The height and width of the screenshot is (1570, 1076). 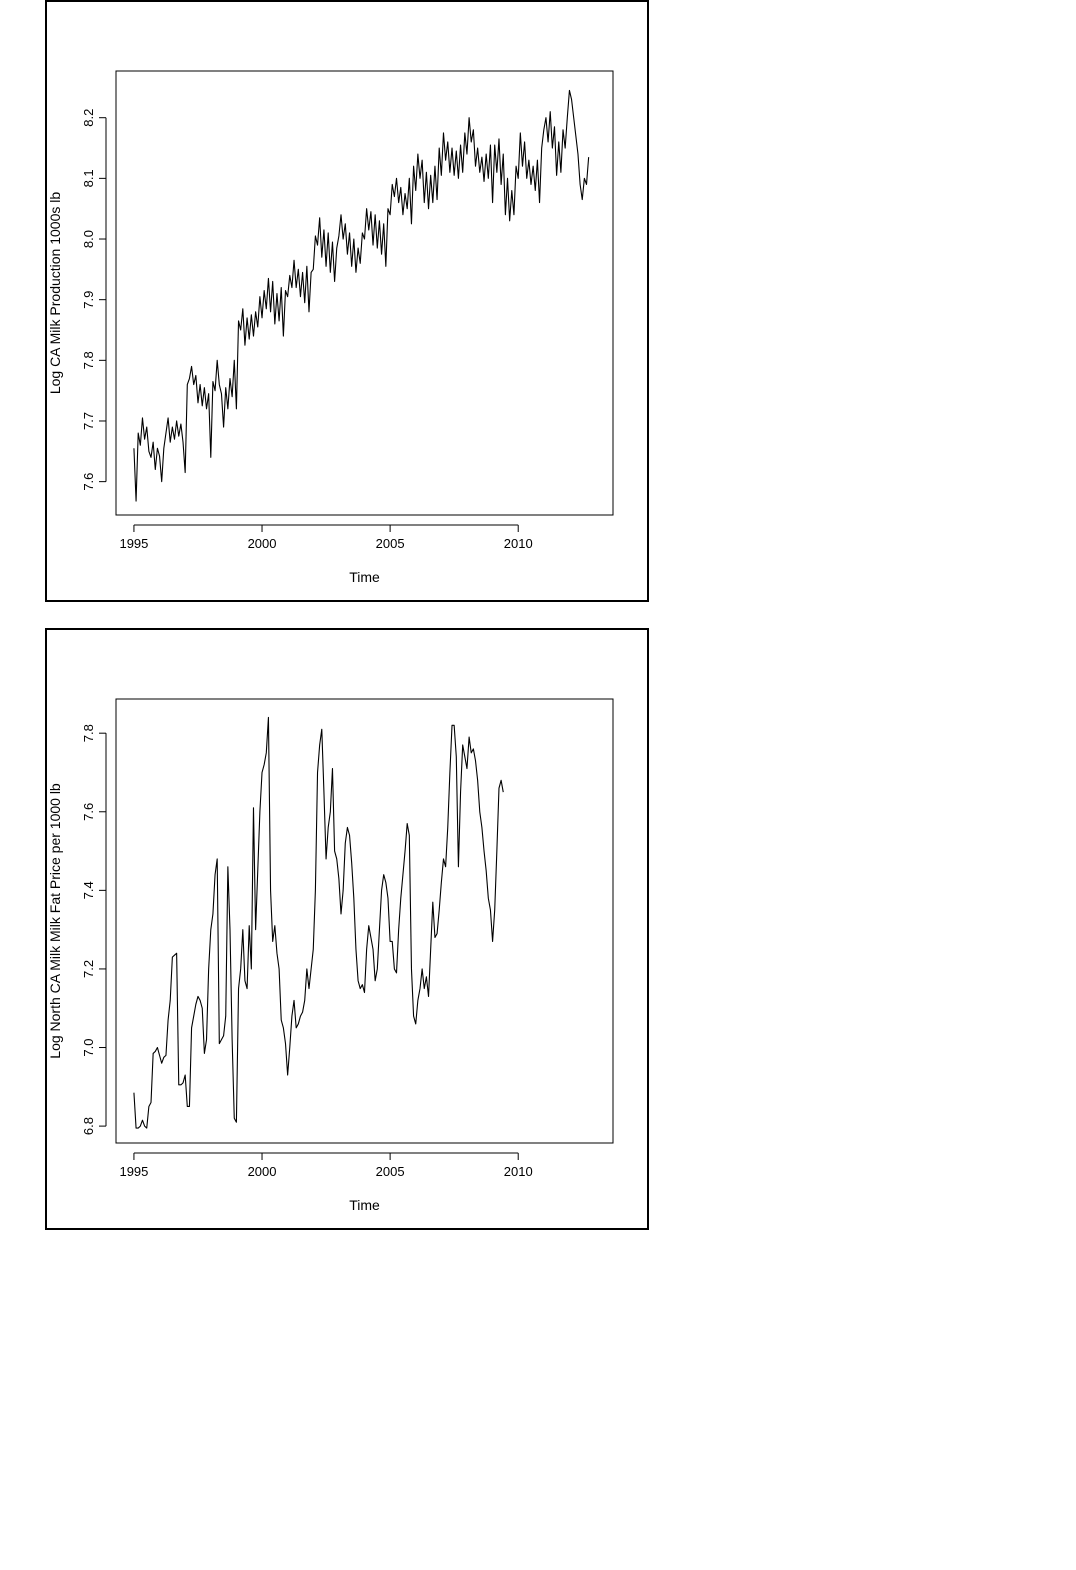 I want to click on y-tick-label: 7.4, so click(x=88, y=890).